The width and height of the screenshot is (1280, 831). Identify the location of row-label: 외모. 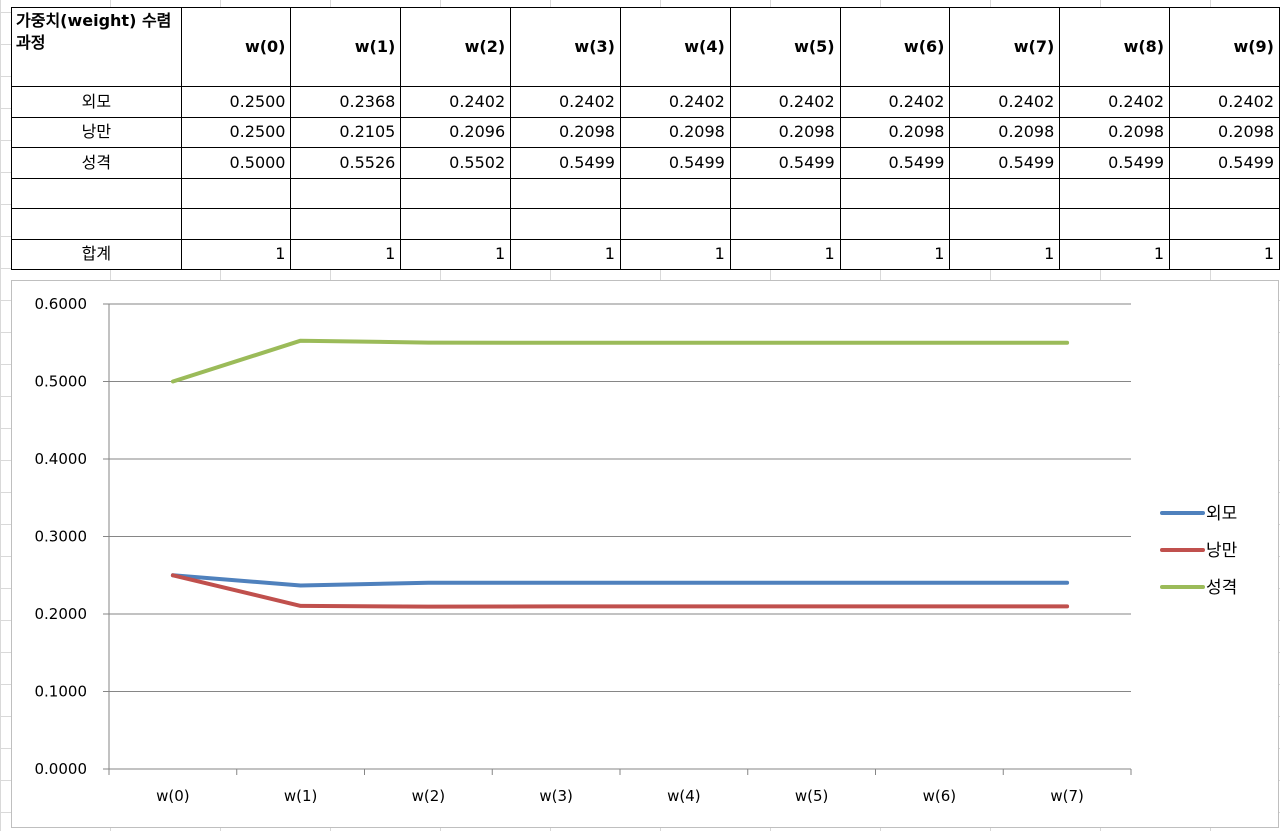
(96, 102).